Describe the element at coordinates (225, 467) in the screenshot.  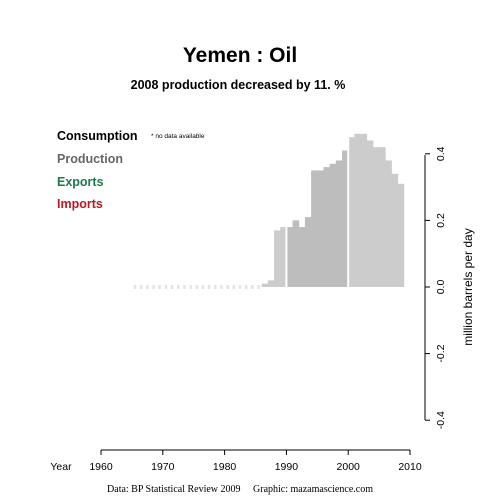
I see `x-tick-label: 1980` at that location.